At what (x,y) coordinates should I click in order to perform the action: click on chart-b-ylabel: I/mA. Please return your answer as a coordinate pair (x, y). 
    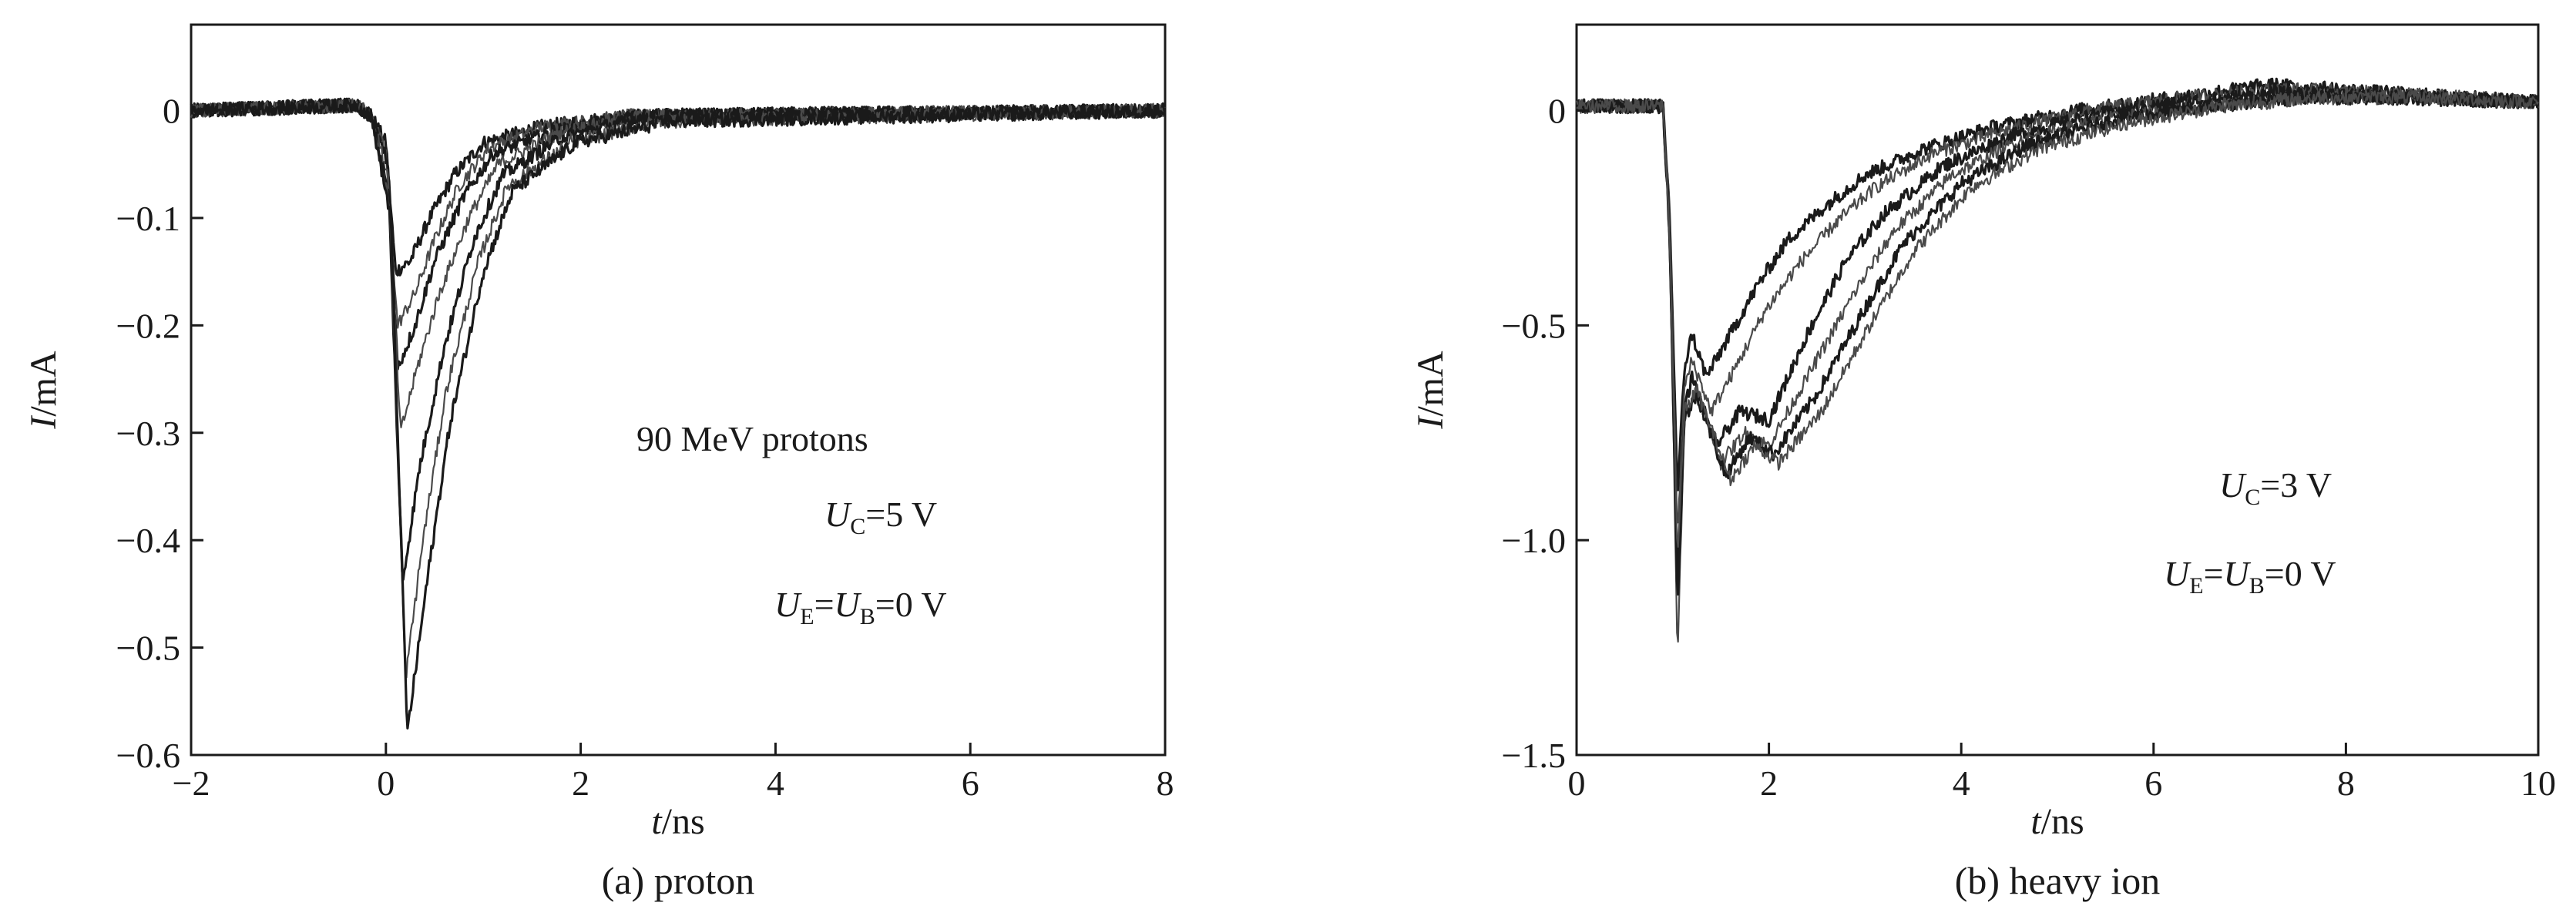
    Looking at the image, I should click on (1430, 390).